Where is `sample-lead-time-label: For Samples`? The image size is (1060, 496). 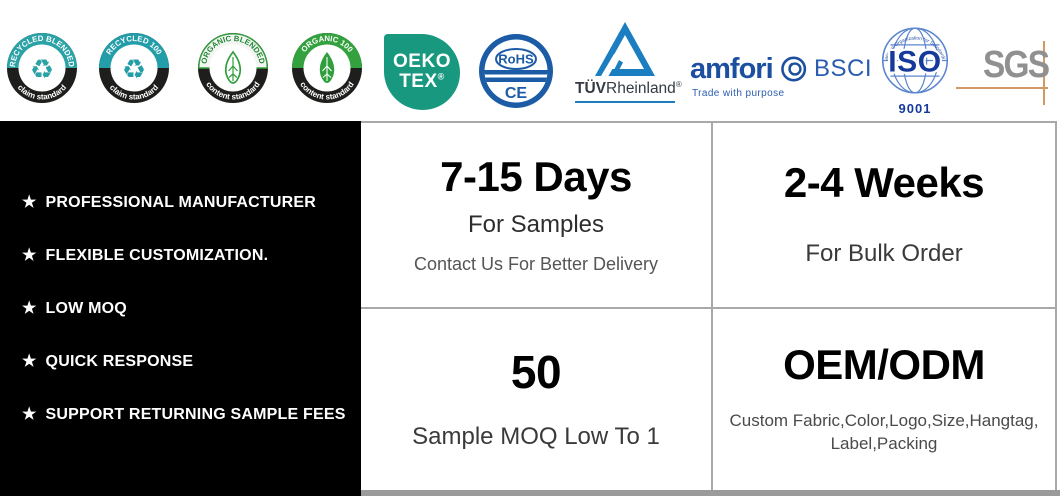 sample-lead-time-label: For Samples is located at coordinates (536, 224).